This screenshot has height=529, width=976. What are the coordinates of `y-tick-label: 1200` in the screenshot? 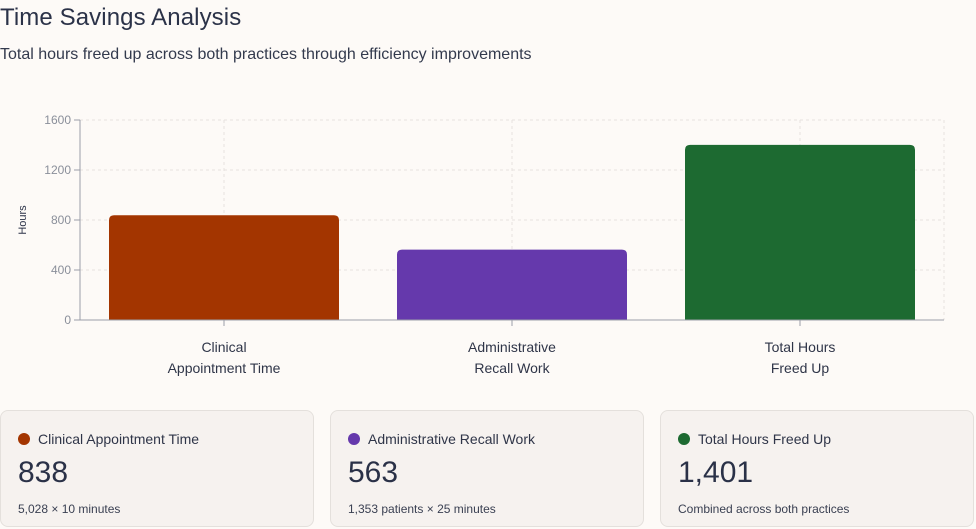 It's located at (57, 170).